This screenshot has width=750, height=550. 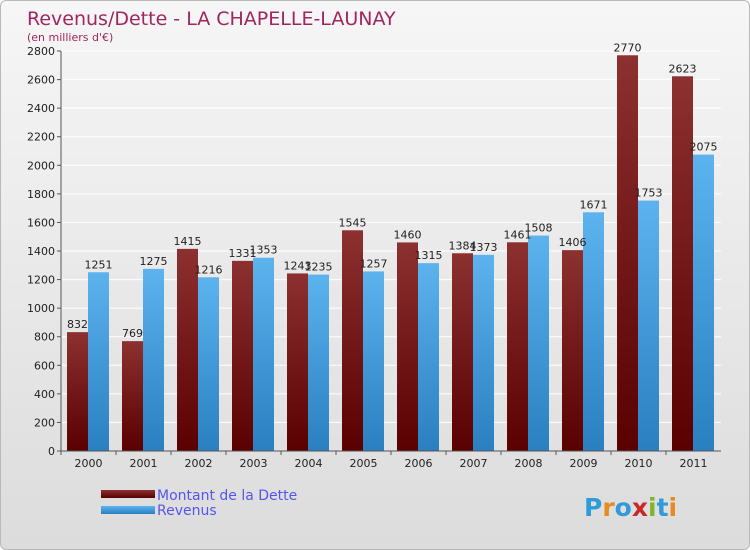 What do you see at coordinates (639, 463) in the screenshot?
I see `x-tick-label: 2010` at bounding box center [639, 463].